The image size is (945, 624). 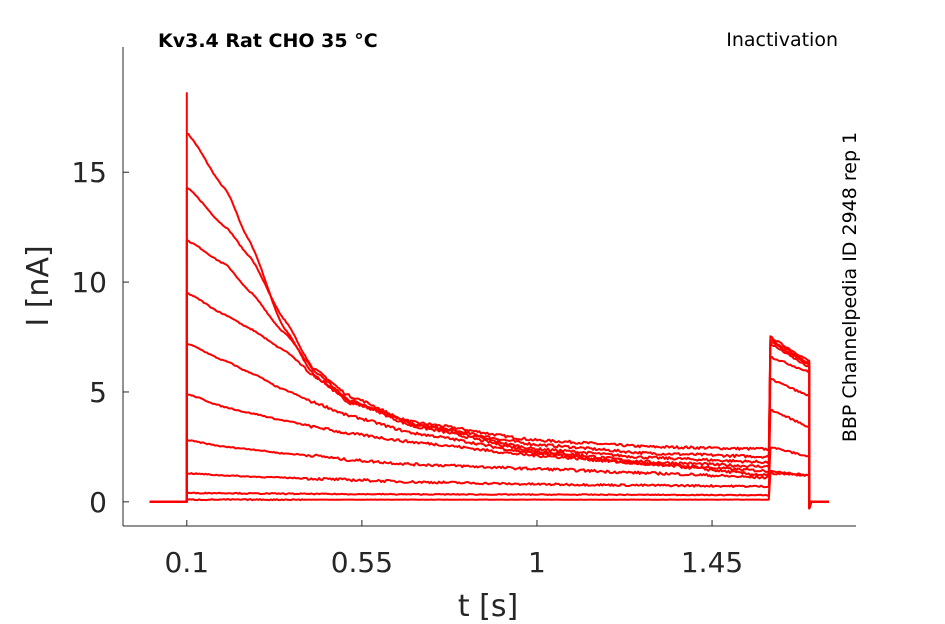 What do you see at coordinates (98, 392) in the screenshot?
I see `y-tick-label: 5` at bounding box center [98, 392].